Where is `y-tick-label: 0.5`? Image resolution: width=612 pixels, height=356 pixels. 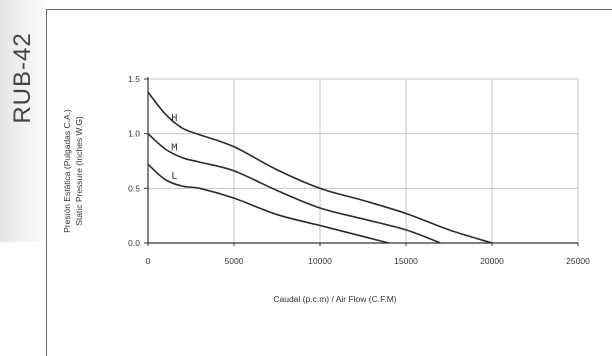 y-tick-label: 0.5 is located at coordinates (134, 188).